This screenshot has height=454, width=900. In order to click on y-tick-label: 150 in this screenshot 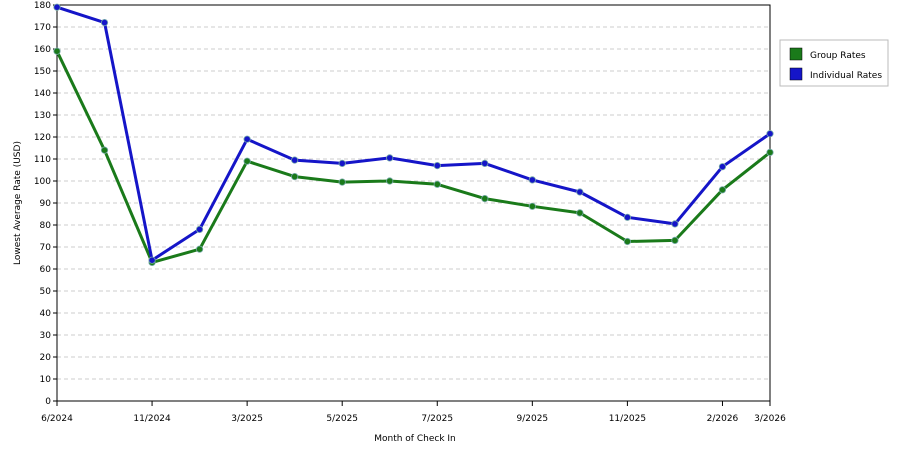, I will do `click(42, 72)`.